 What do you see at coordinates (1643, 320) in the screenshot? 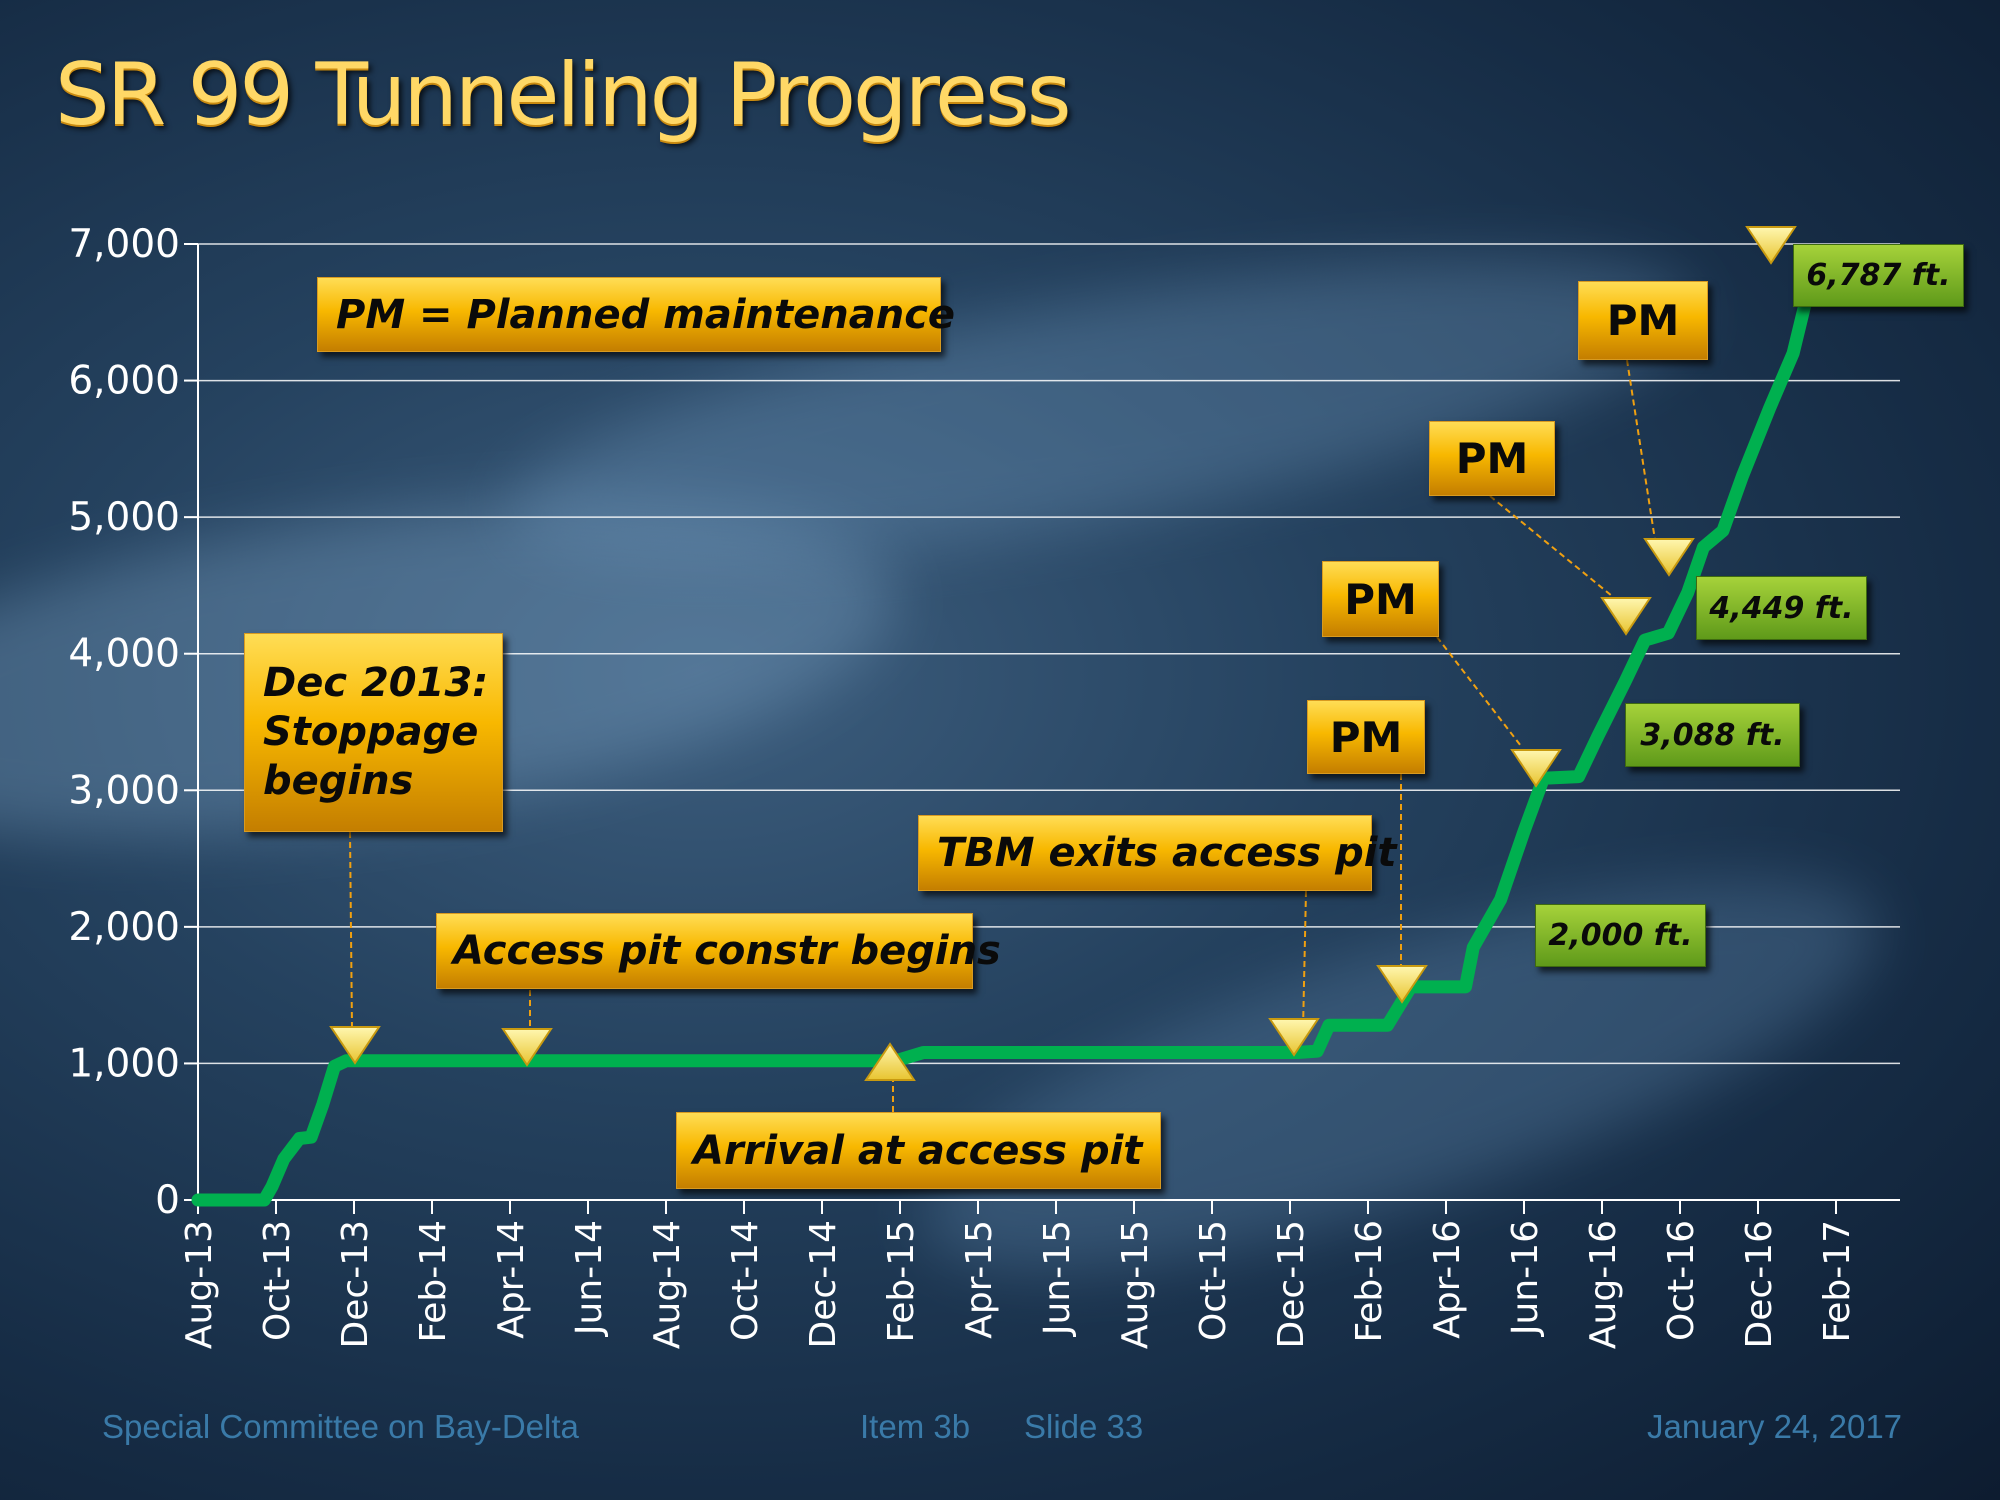
I see `callout-pm-4: PM` at bounding box center [1643, 320].